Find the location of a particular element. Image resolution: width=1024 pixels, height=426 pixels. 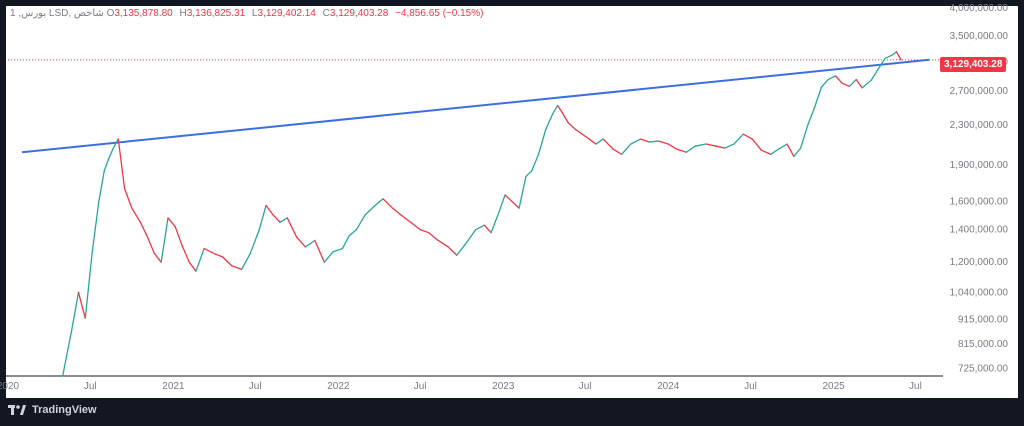

y-tick-label: 1,600,000.00 is located at coordinates (979, 201).